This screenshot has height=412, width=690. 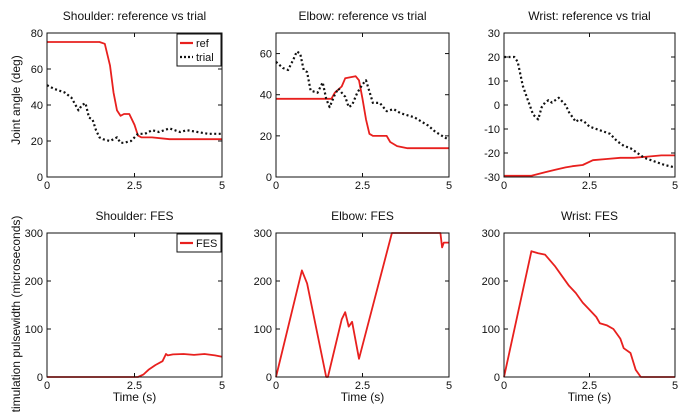 I want to click on chart-panel-4: 0 2.5 5 0 100 200 300 Elbow: FES Time (s), so click(x=353, y=306).